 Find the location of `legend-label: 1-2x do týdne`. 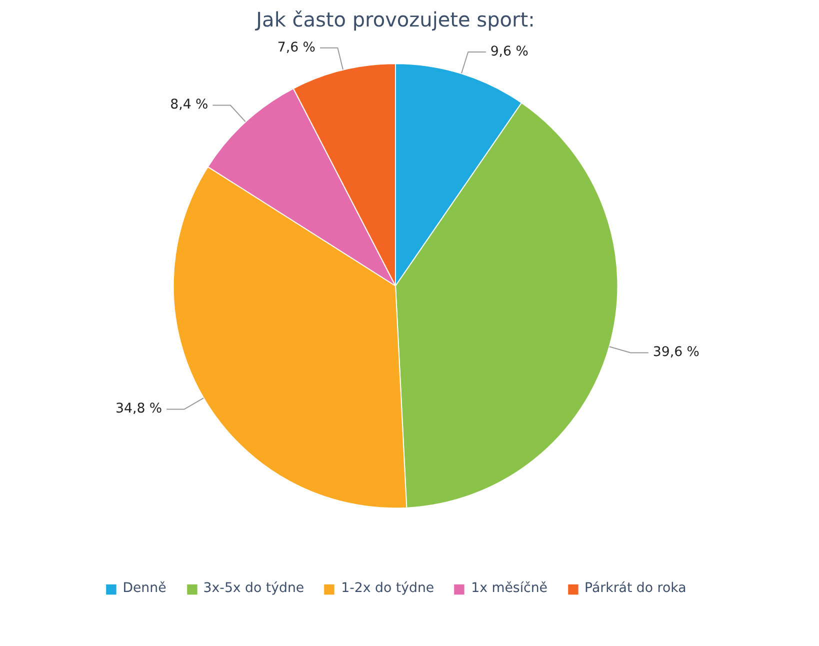

legend-label: 1-2x do týdne is located at coordinates (387, 588).